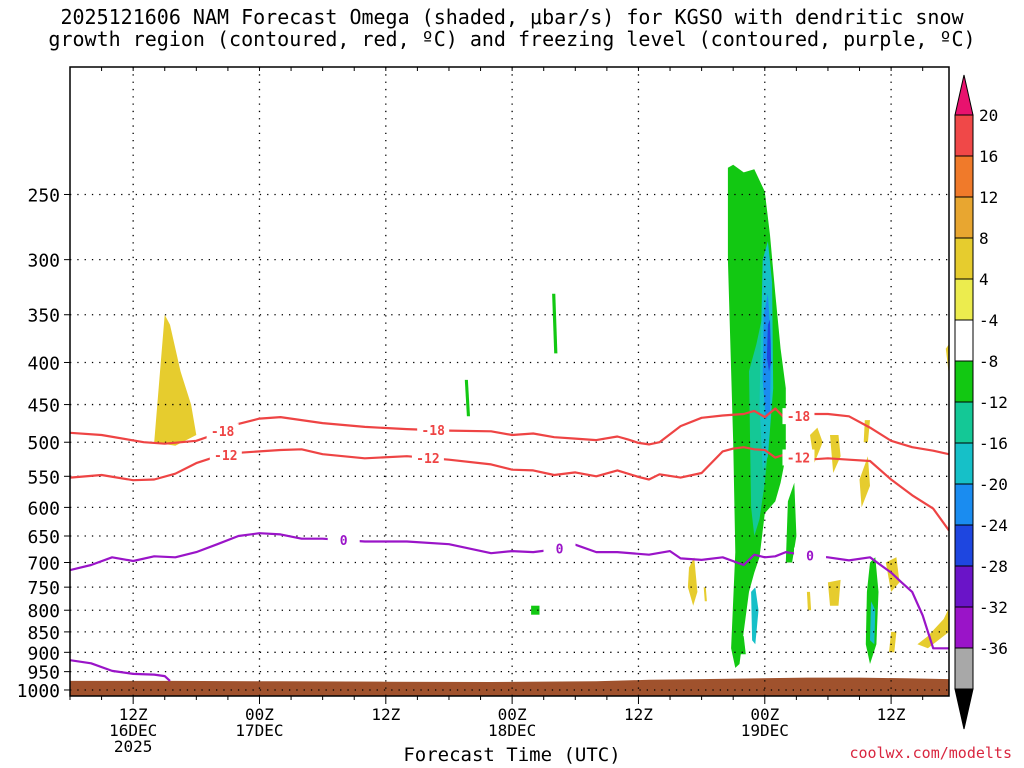  What do you see at coordinates (43, 588) in the screenshot?
I see `y-tick-label: 750` at bounding box center [43, 588].